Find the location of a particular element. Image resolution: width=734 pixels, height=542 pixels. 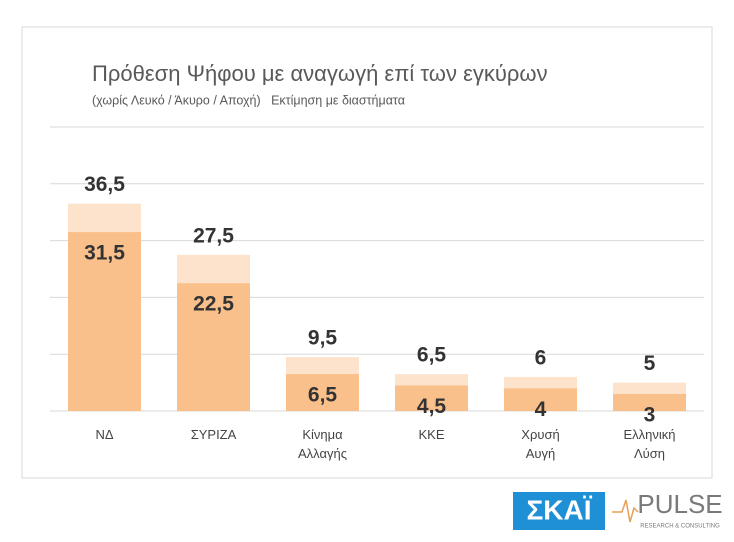

value-label: 9,5 is located at coordinates (323, 338).